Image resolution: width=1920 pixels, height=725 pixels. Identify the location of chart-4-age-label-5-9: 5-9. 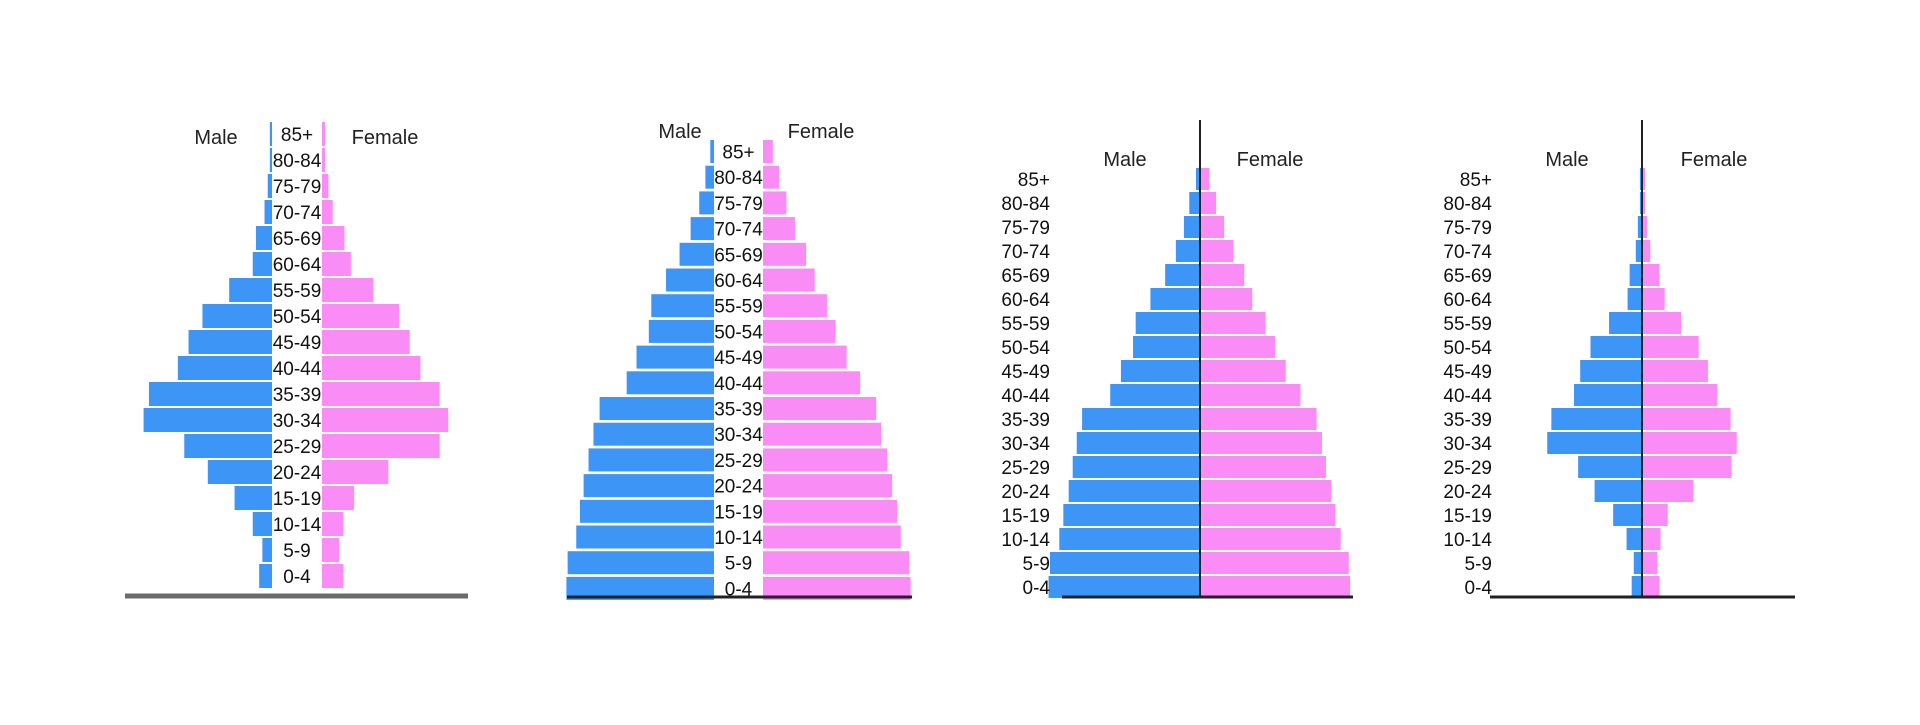
(1478, 564).